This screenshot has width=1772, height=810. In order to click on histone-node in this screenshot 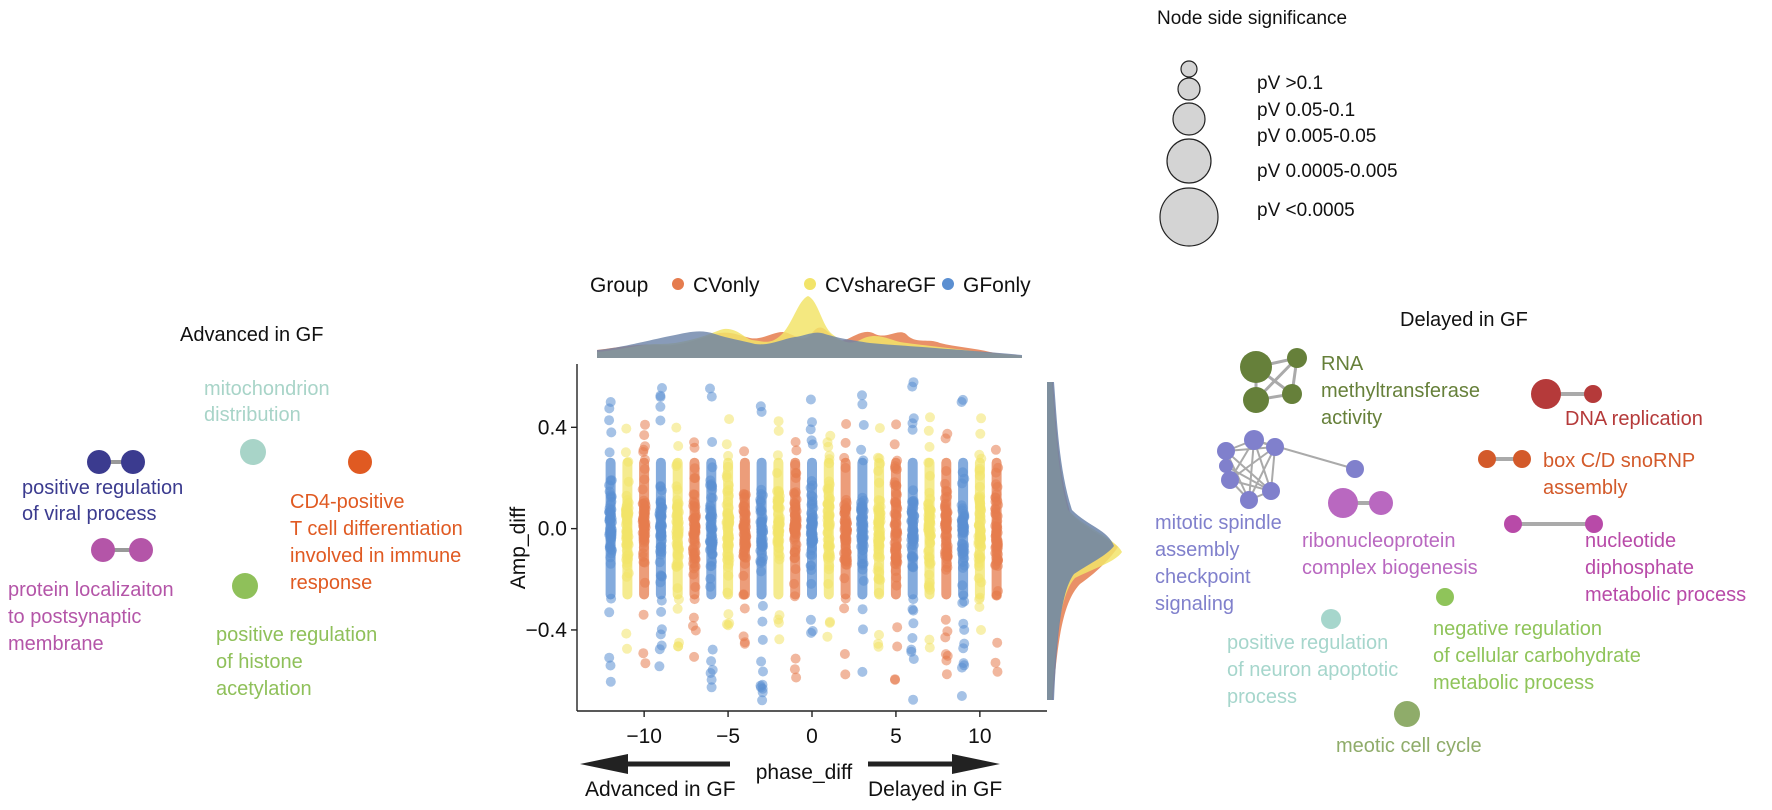, I will do `click(245, 586)`.